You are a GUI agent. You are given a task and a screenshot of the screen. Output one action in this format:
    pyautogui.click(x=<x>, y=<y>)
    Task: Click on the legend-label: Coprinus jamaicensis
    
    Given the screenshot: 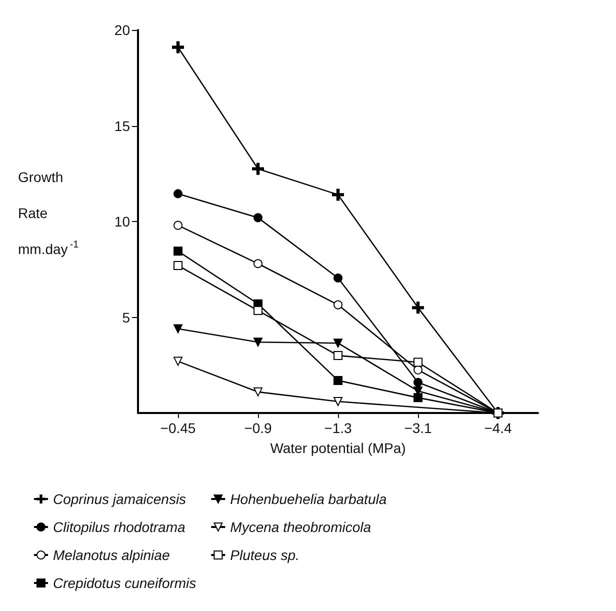 What is the action you would take?
    pyautogui.click(x=119, y=499)
    